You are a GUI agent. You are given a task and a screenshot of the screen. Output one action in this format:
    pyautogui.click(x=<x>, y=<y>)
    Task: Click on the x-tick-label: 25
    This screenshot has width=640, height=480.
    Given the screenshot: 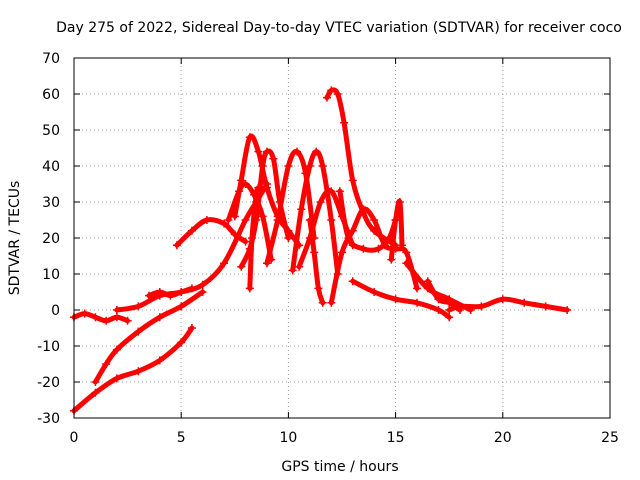 What is the action you would take?
    pyautogui.click(x=610, y=438)
    